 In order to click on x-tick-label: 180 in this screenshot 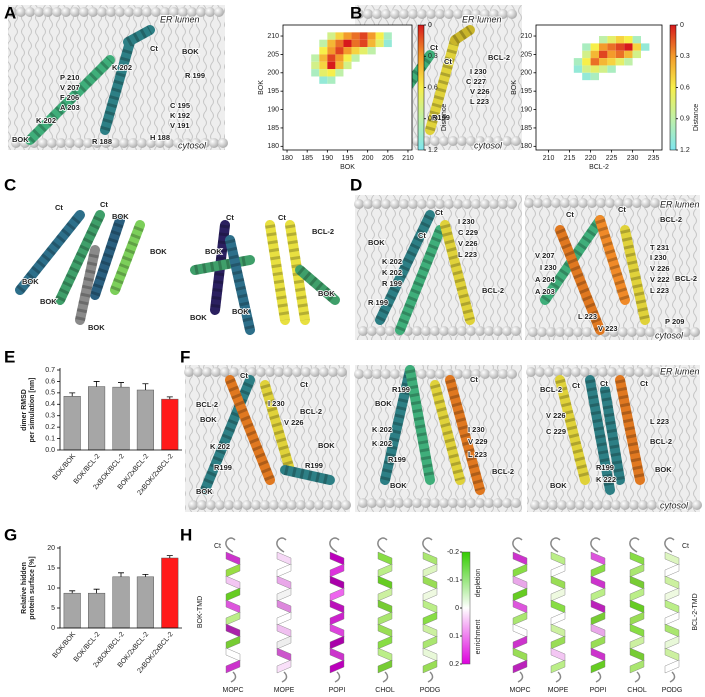, I will do `click(287, 158)`.